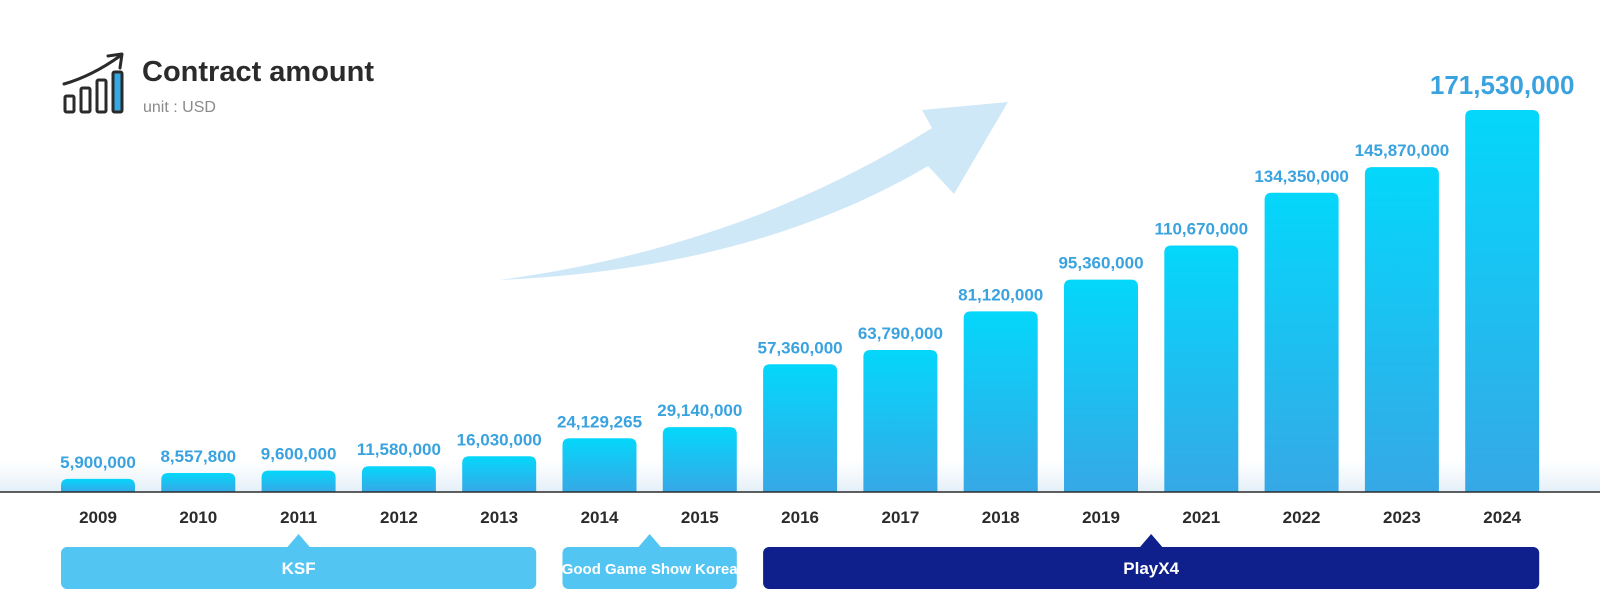 The width and height of the screenshot is (1600, 603). What do you see at coordinates (299, 454) in the screenshot?
I see `bar-value-label: 9,600,000` at bounding box center [299, 454].